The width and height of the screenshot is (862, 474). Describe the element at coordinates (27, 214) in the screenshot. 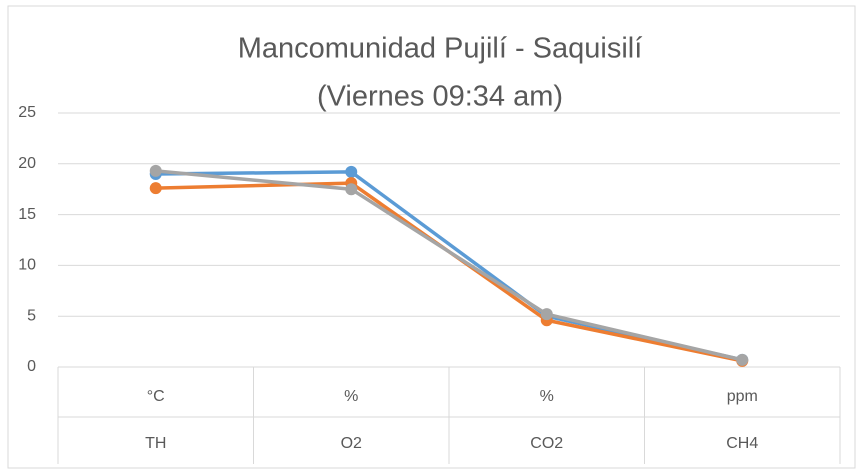

I see `y-tick-label: 15` at that location.